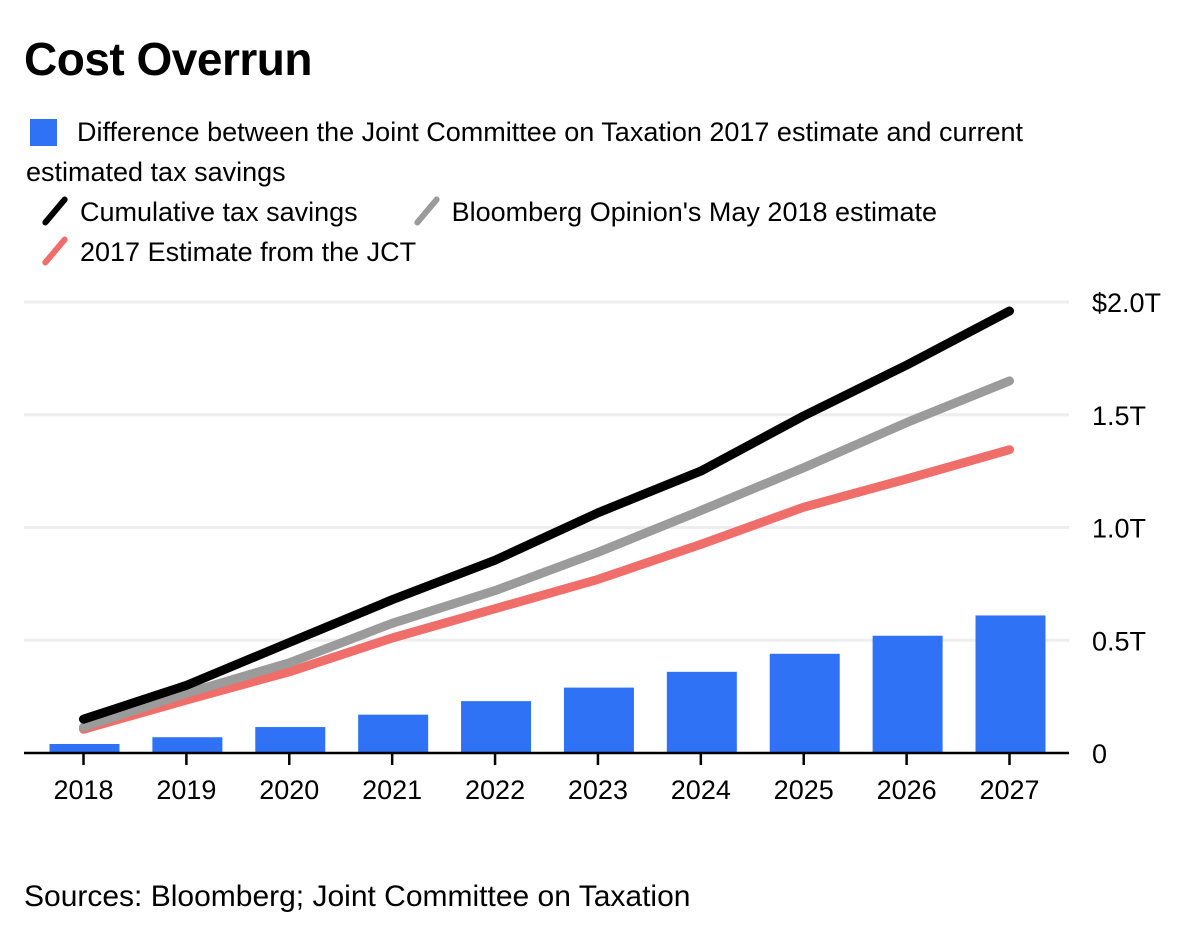  I want to click on legend-label-difference-wrap: estimated tax savings, so click(601, 172).